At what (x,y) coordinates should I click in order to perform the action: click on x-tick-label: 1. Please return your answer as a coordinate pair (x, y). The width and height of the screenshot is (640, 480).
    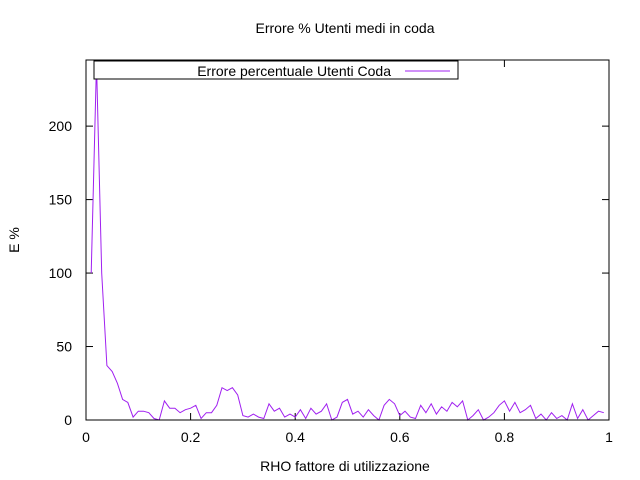
    Looking at the image, I should click on (609, 437).